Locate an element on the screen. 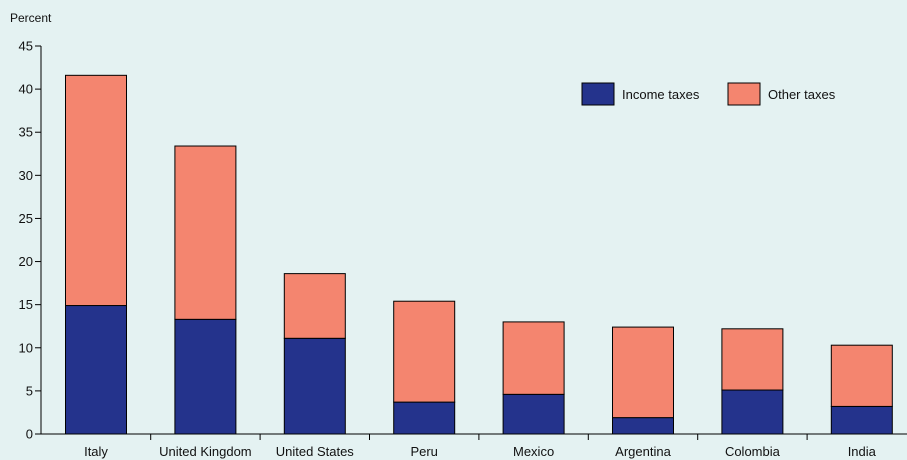 This screenshot has width=907, height=460. y-axis-label: Percent is located at coordinates (31, 18).